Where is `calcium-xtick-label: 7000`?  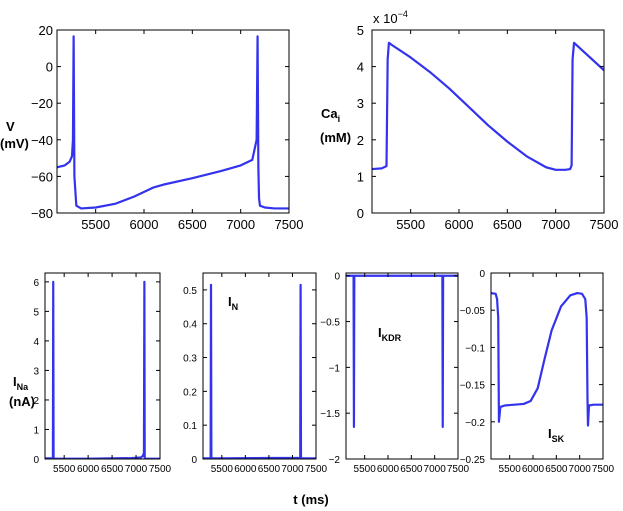
calcium-xtick-label: 7000 is located at coordinates (555, 224).